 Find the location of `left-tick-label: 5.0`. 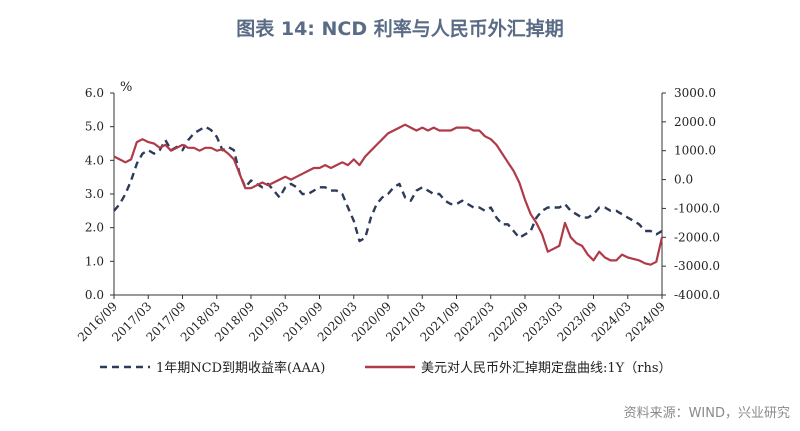

left-tick-label: 5.0 is located at coordinates (94, 127).